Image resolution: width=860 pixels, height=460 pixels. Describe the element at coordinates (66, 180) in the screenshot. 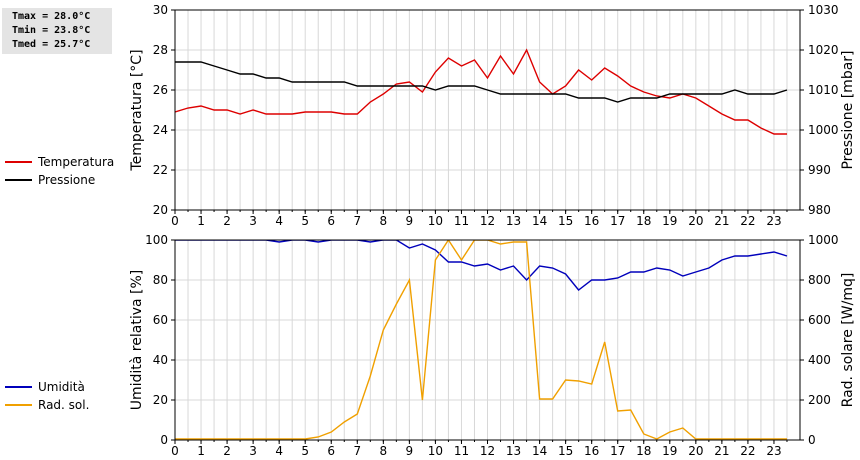

I see `legend-label: Pressione` at that location.